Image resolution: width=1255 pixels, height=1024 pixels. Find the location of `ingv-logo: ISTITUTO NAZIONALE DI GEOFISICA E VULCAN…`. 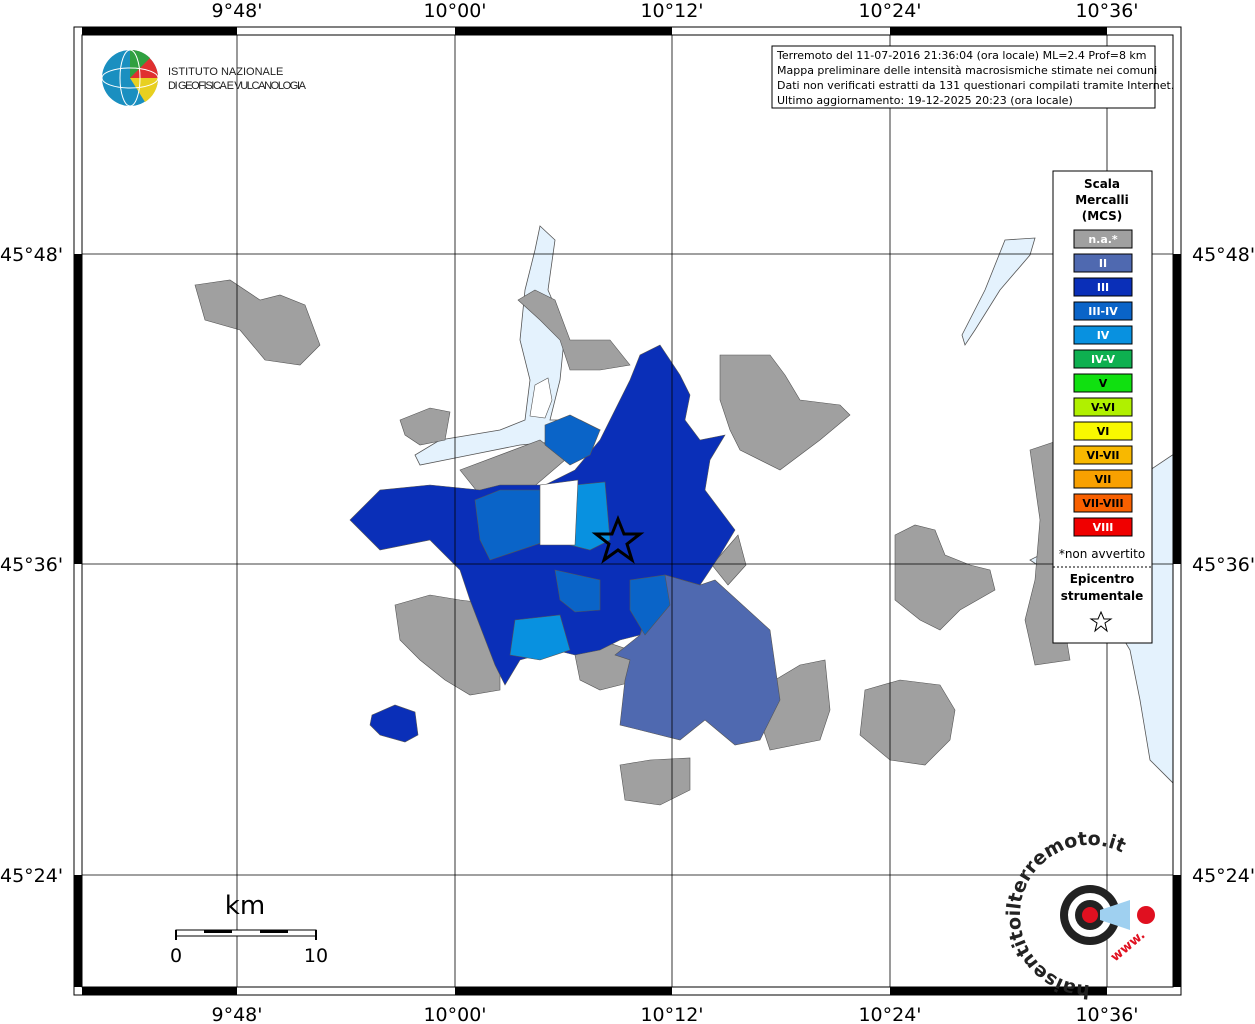

ingv-logo: ISTITUTO NAZIONALE DI GEOFISICA E VULCAN… is located at coordinates (204, 78).